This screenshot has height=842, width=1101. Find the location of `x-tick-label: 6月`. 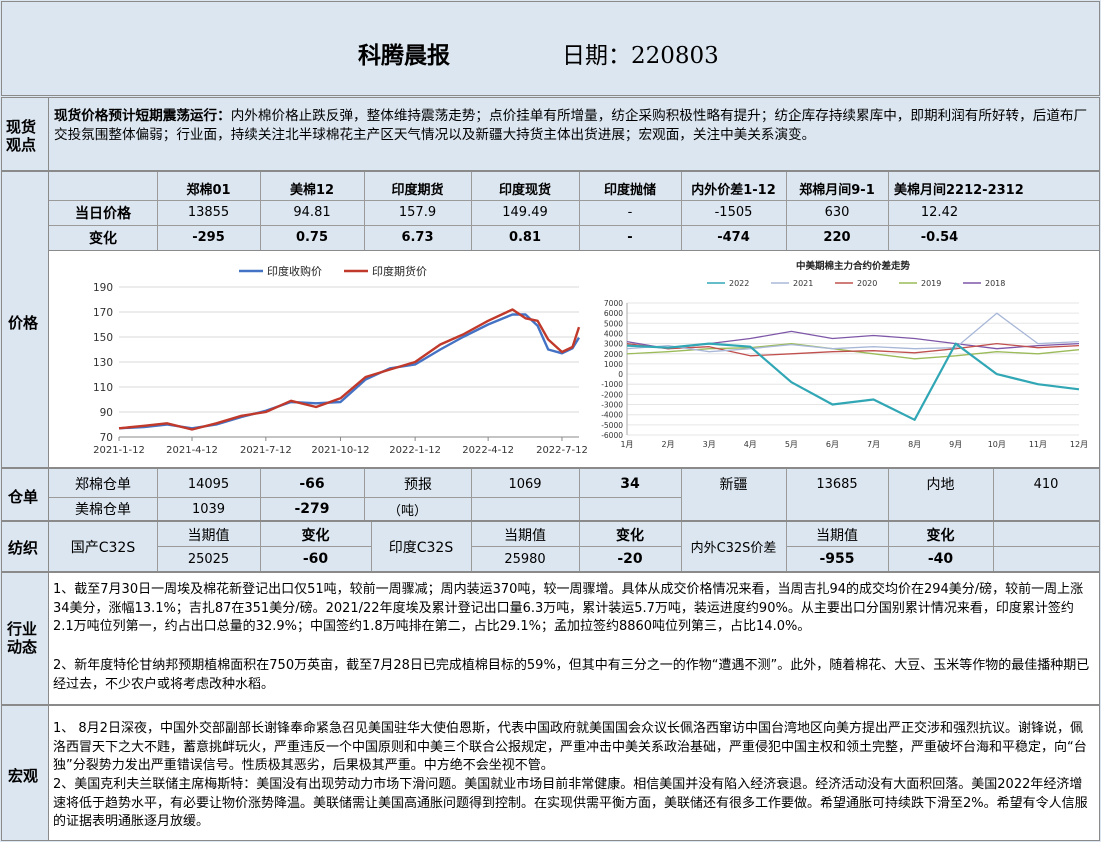

x-tick-label: 6月 is located at coordinates (832, 444).